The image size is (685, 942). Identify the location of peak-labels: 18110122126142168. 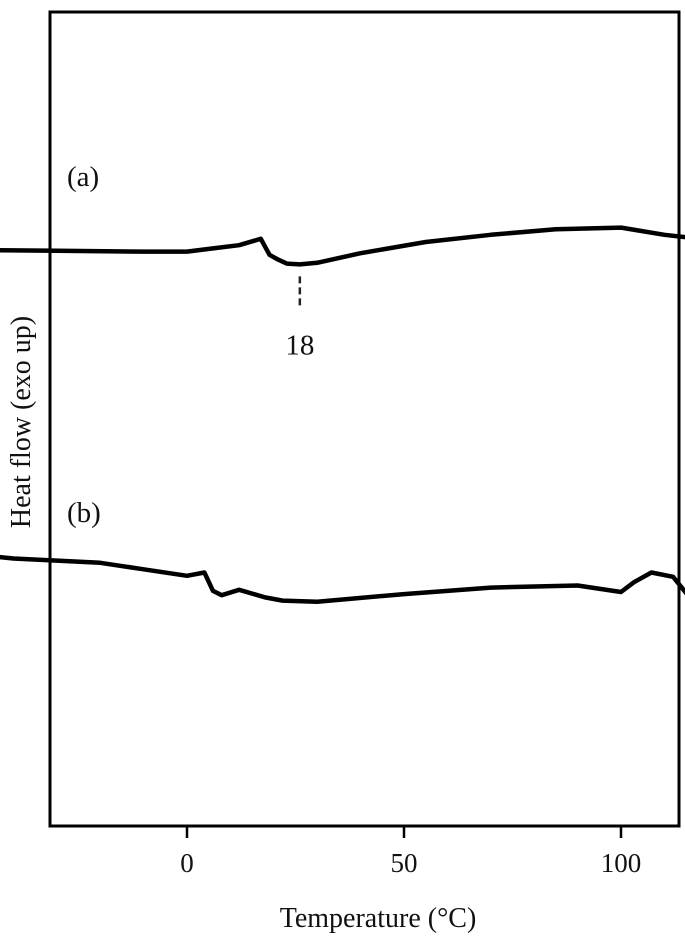
(299, 345).